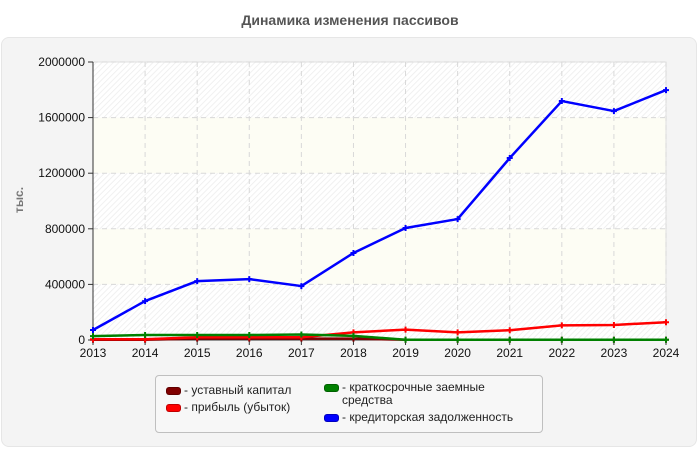 Image resolution: width=700 pixels, height=450 pixels. I want to click on y-tick-label: 400000, so click(65, 284).